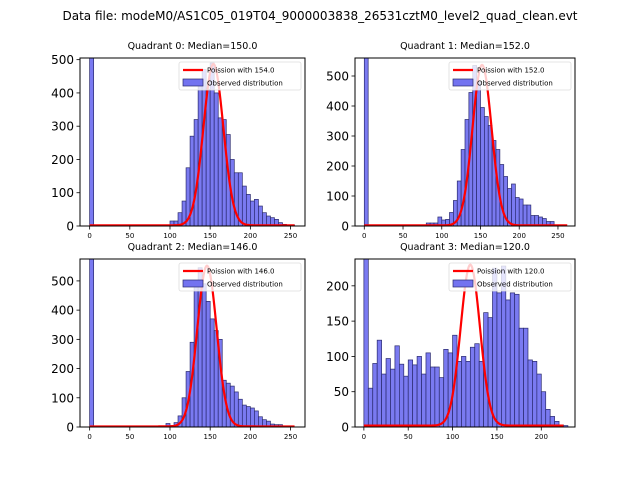  I want to click on legend-label-poisson: Poission with 154.0, so click(241, 71).